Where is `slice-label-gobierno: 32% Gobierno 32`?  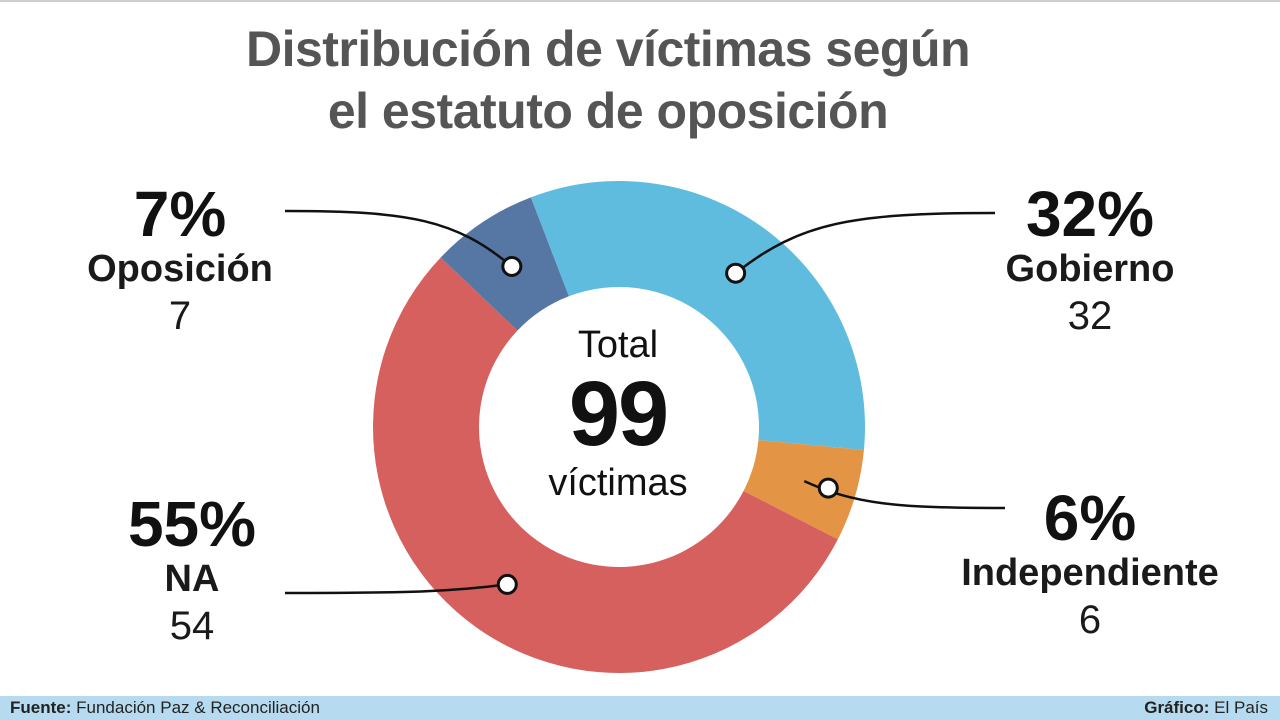 slice-label-gobierno: 32% Gobierno 32 is located at coordinates (1090, 261).